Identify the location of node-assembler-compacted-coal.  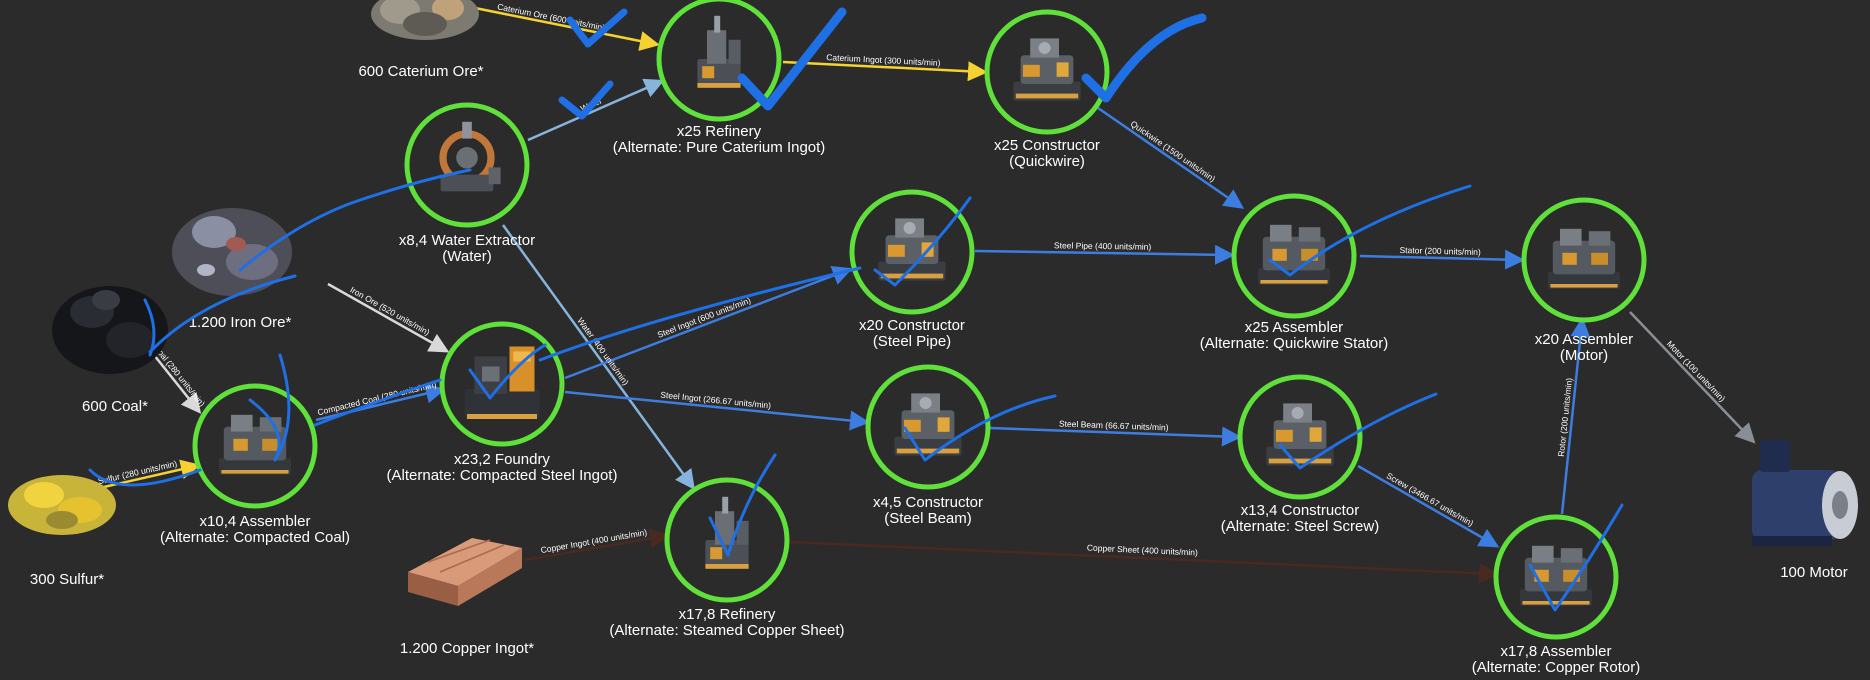
(255, 446).